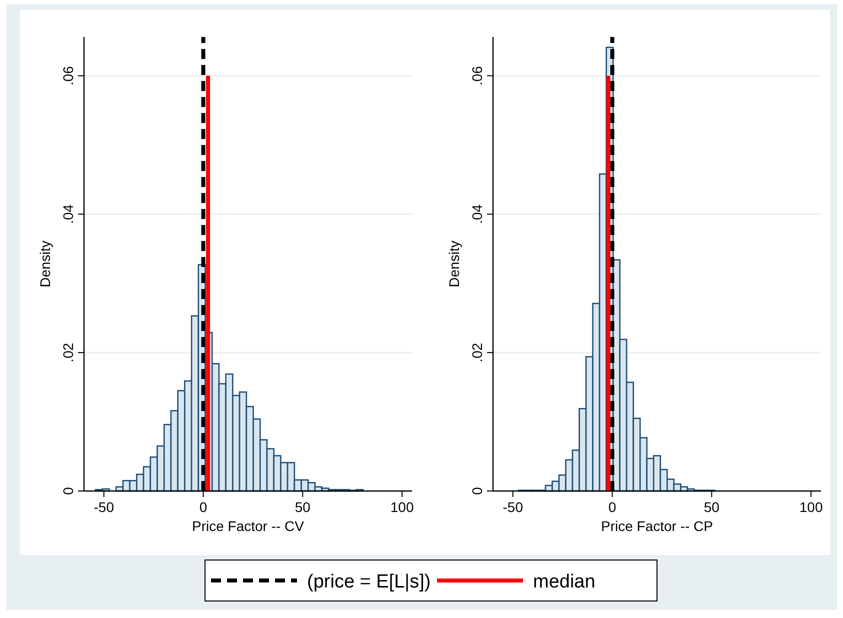 The image size is (843, 618). I want to click on x-axis-title: Price Factor -- CP, so click(657, 526).